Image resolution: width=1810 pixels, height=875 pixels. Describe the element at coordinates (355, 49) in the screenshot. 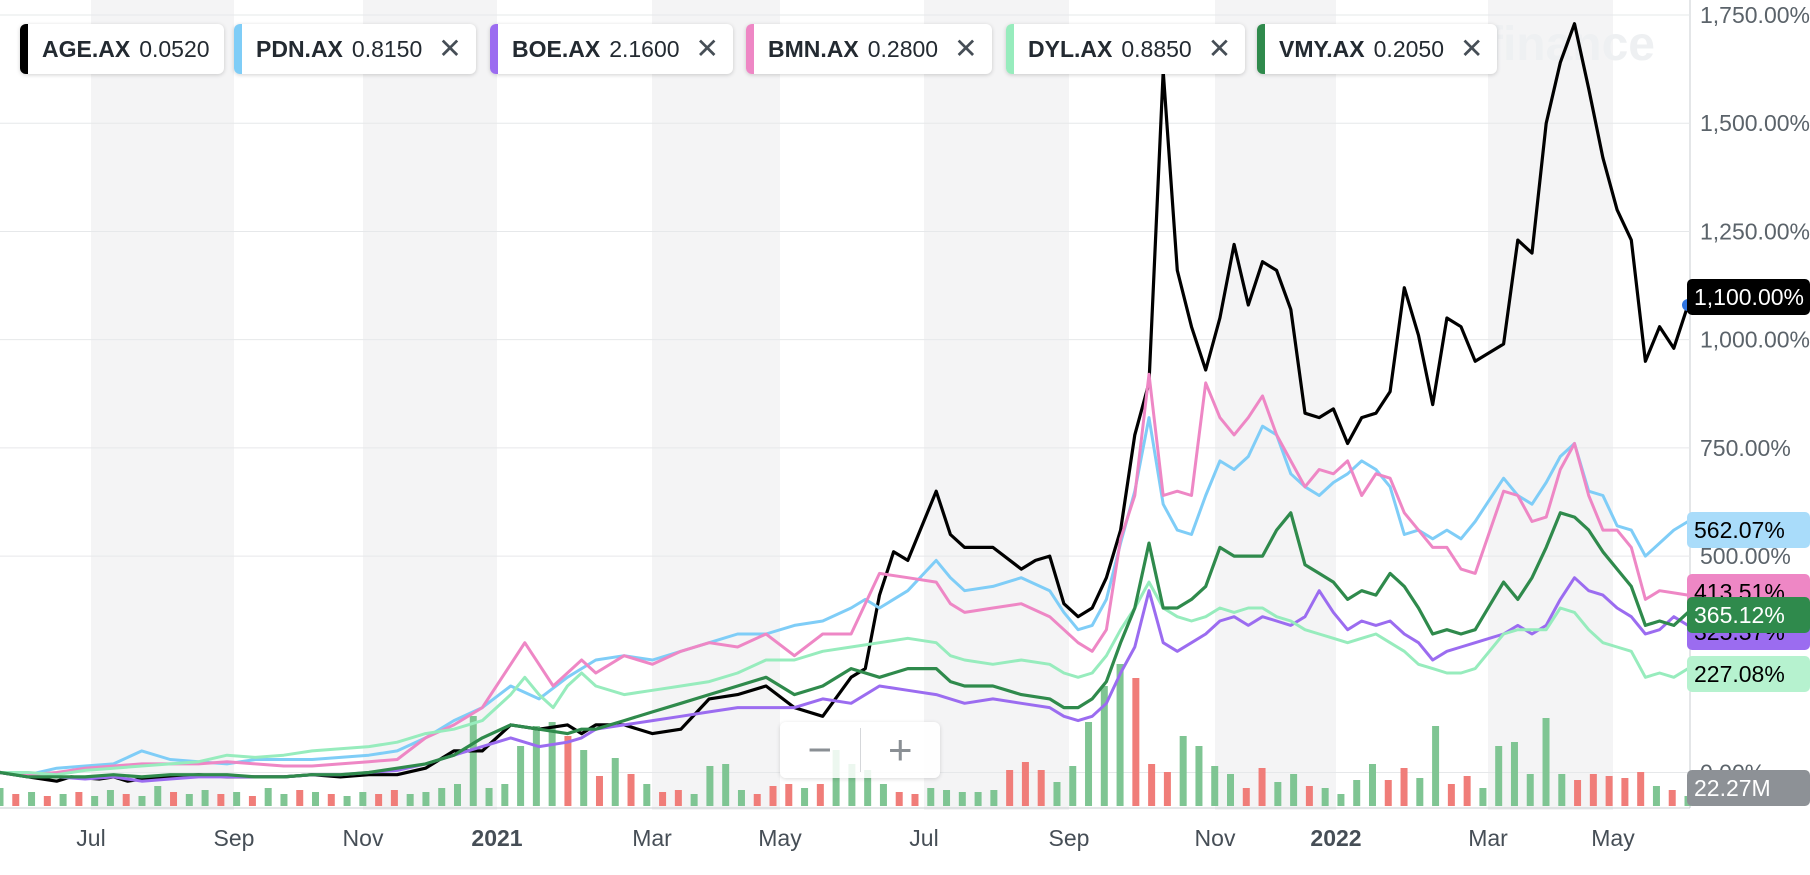

I see `legend-chip-pdn-ax: PDN.AX 0.8150 ✕` at that location.